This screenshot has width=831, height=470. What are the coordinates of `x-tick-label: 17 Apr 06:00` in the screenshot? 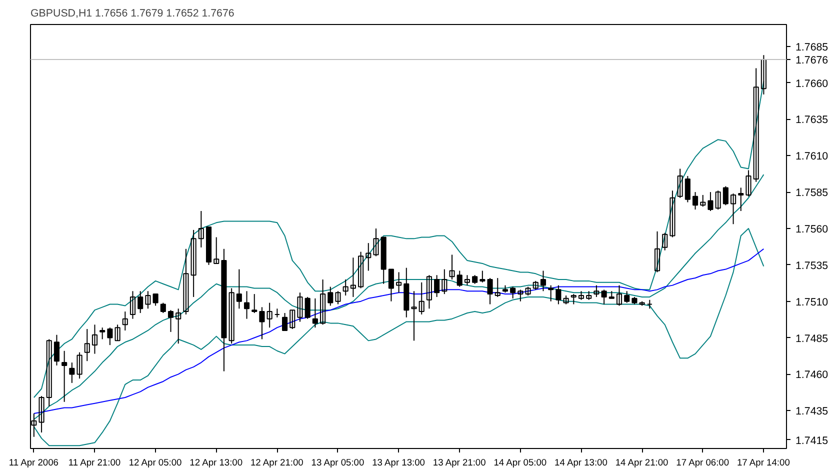 It's located at (703, 463).